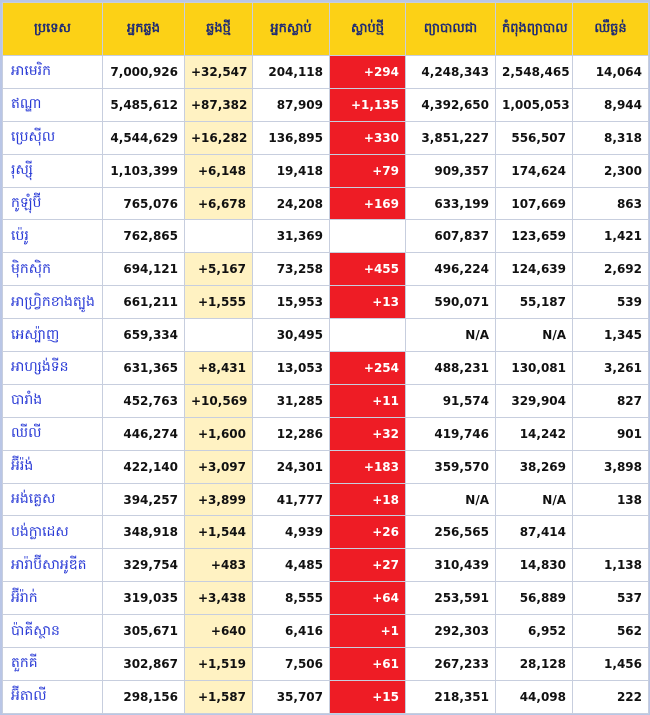 The height and width of the screenshot is (715, 650). I want to click on cases-cell: 394,257, so click(143, 499).